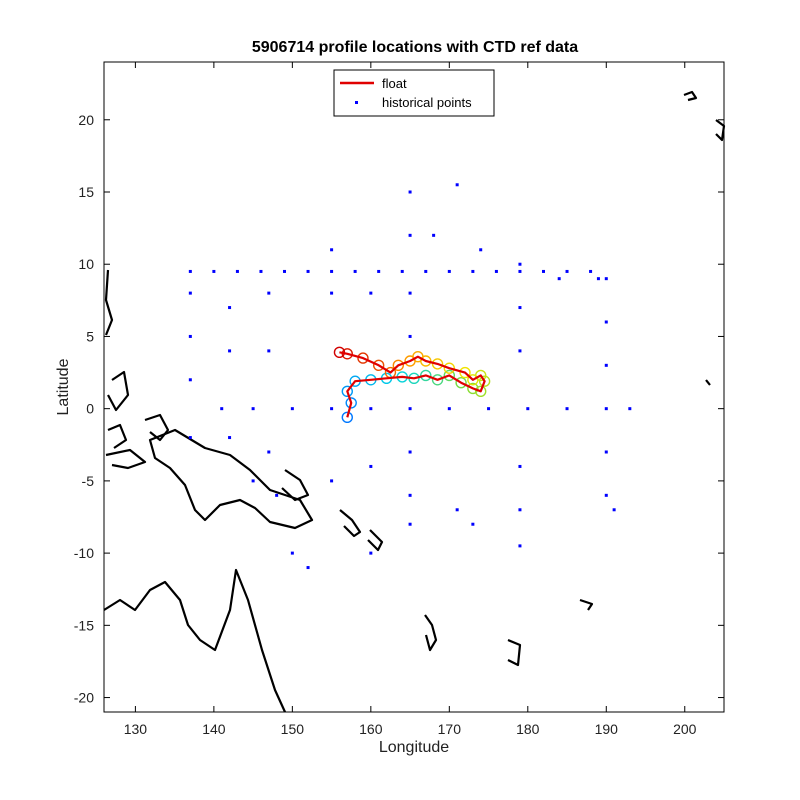 The image size is (800, 800). What do you see at coordinates (86, 192) in the screenshot?
I see `y-tick-label: 15` at bounding box center [86, 192].